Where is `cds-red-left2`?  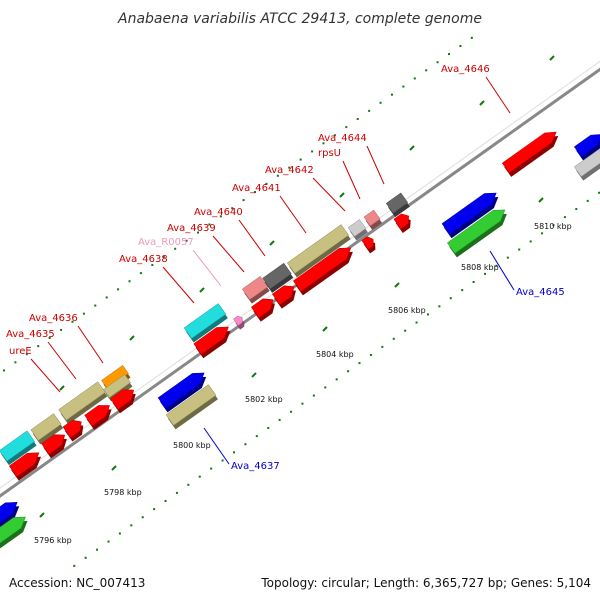 cds-red-left2 is located at coordinates (25, 466).